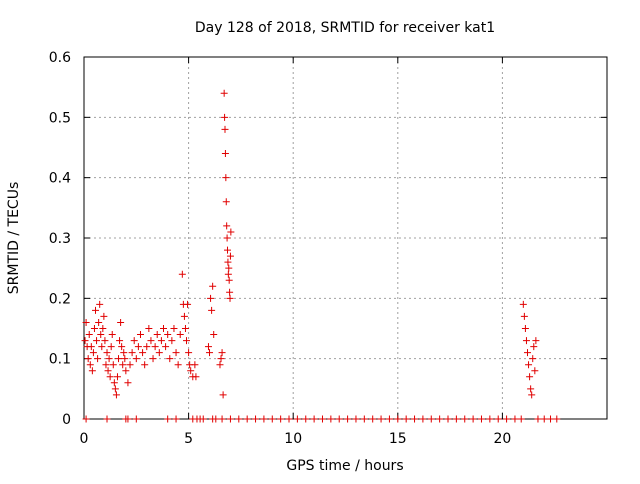  I want to click on y-tick-label: 0.5, so click(60, 118).